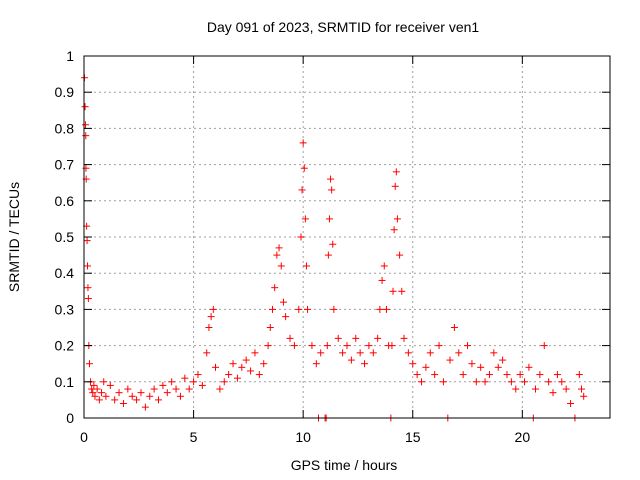  What do you see at coordinates (70, 418) in the screenshot?
I see `y-tick-label: 0` at bounding box center [70, 418].